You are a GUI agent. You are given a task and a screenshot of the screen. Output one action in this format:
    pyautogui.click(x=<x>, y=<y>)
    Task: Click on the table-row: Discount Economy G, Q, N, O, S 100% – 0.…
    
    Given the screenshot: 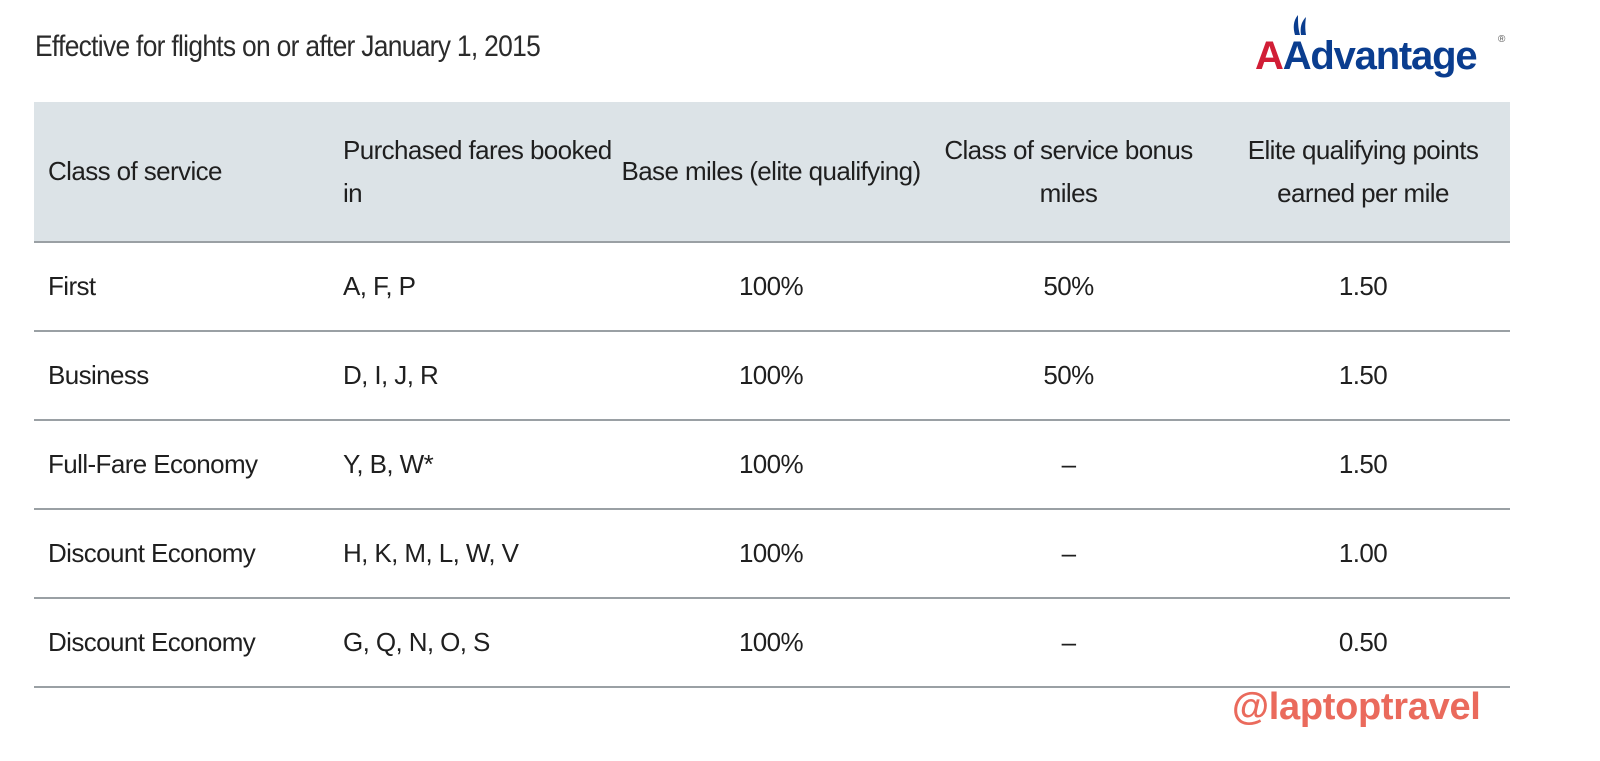 What is the action you would take?
    pyautogui.click(x=772, y=643)
    